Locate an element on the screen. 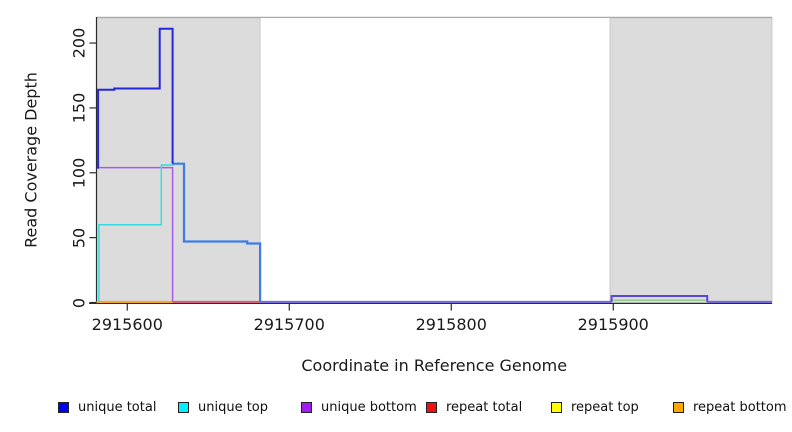  repeat-region-left is located at coordinates (178, 160).